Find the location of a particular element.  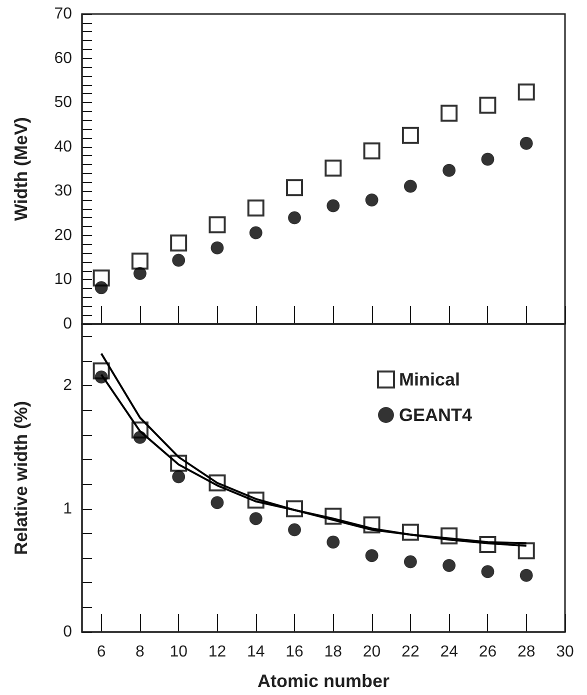

x-tick-label: 12 is located at coordinates (217, 652).